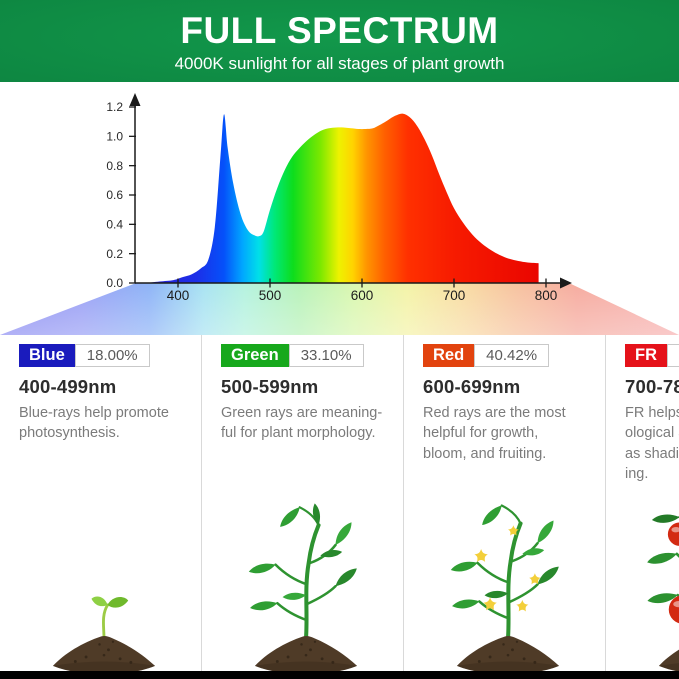  What do you see at coordinates (270, 295) in the screenshot?
I see `svg-text: 500` at bounding box center [270, 295].